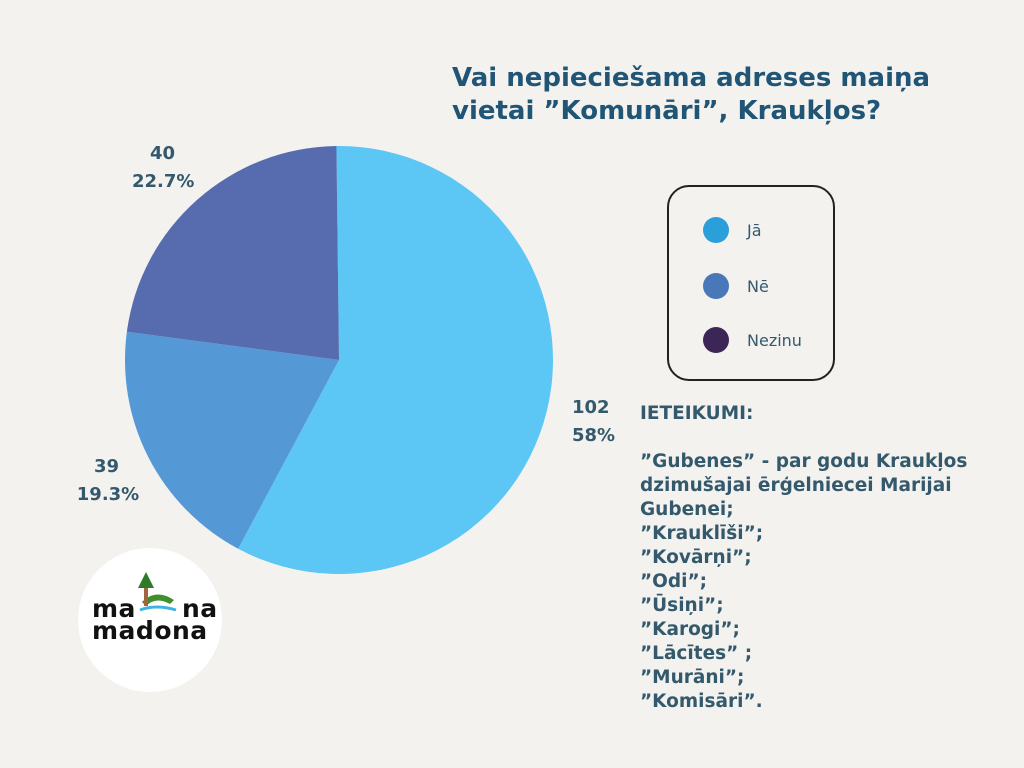  I want to click on logo-text-line1: ma na, so click(155, 608).